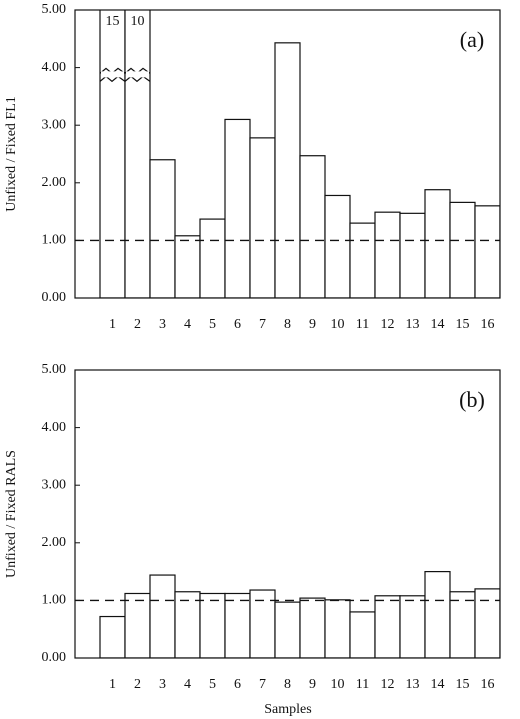 The width and height of the screenshot is (520, 719). I want to click on plot-area, so click(299, 614).